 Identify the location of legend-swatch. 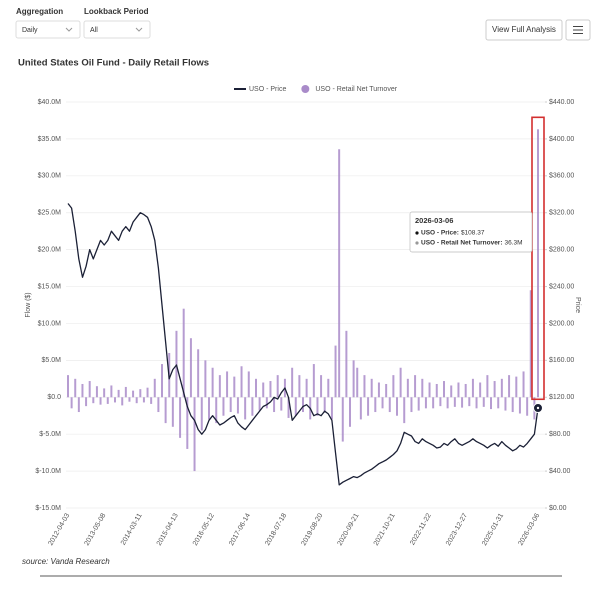
(305, 89).